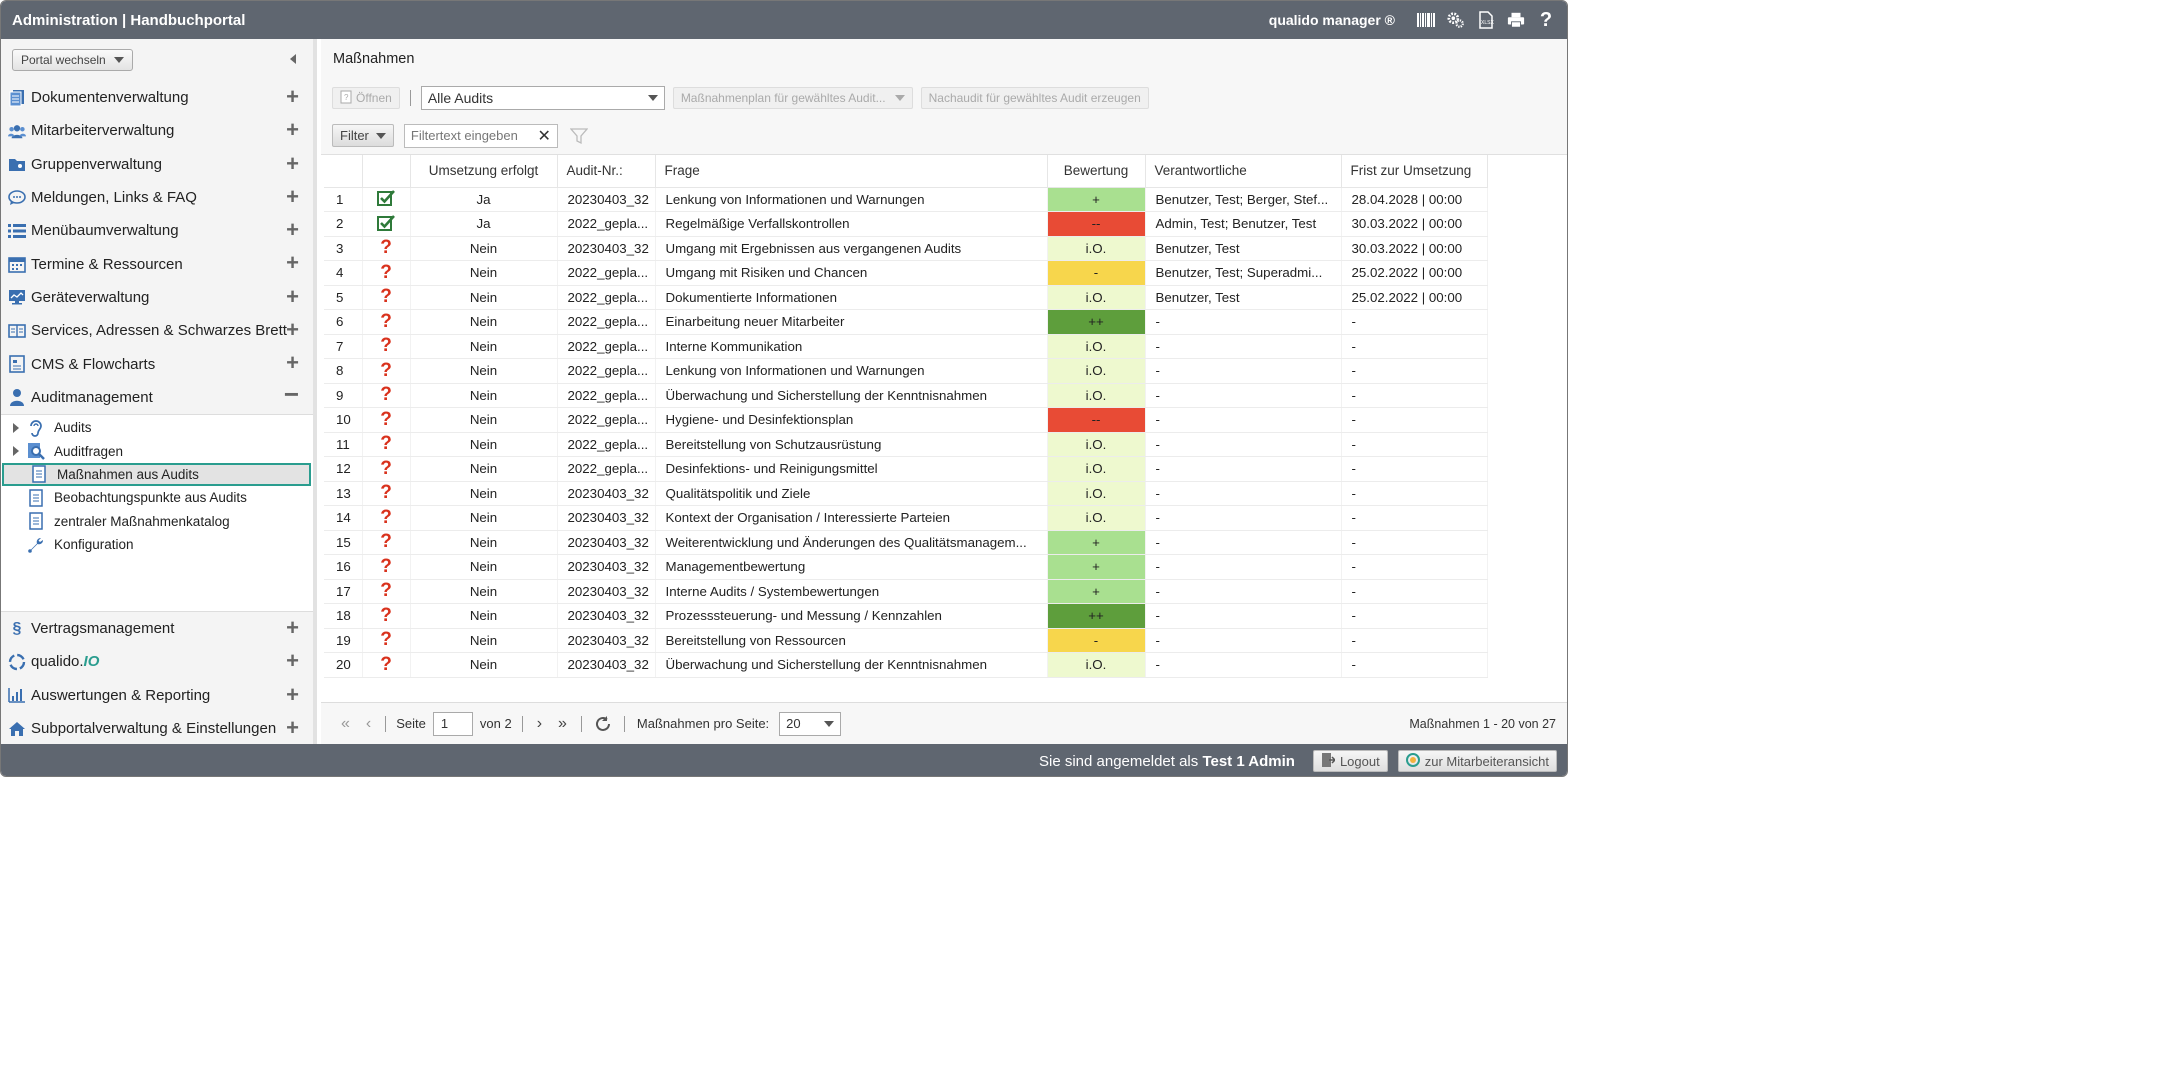 The image size is (2168, 1074). Describe the element at coordinates (906, 567) in the screenshot. I see `table-row: 16? Nein 20230403_32 Managementbewertung + - -` at that location.